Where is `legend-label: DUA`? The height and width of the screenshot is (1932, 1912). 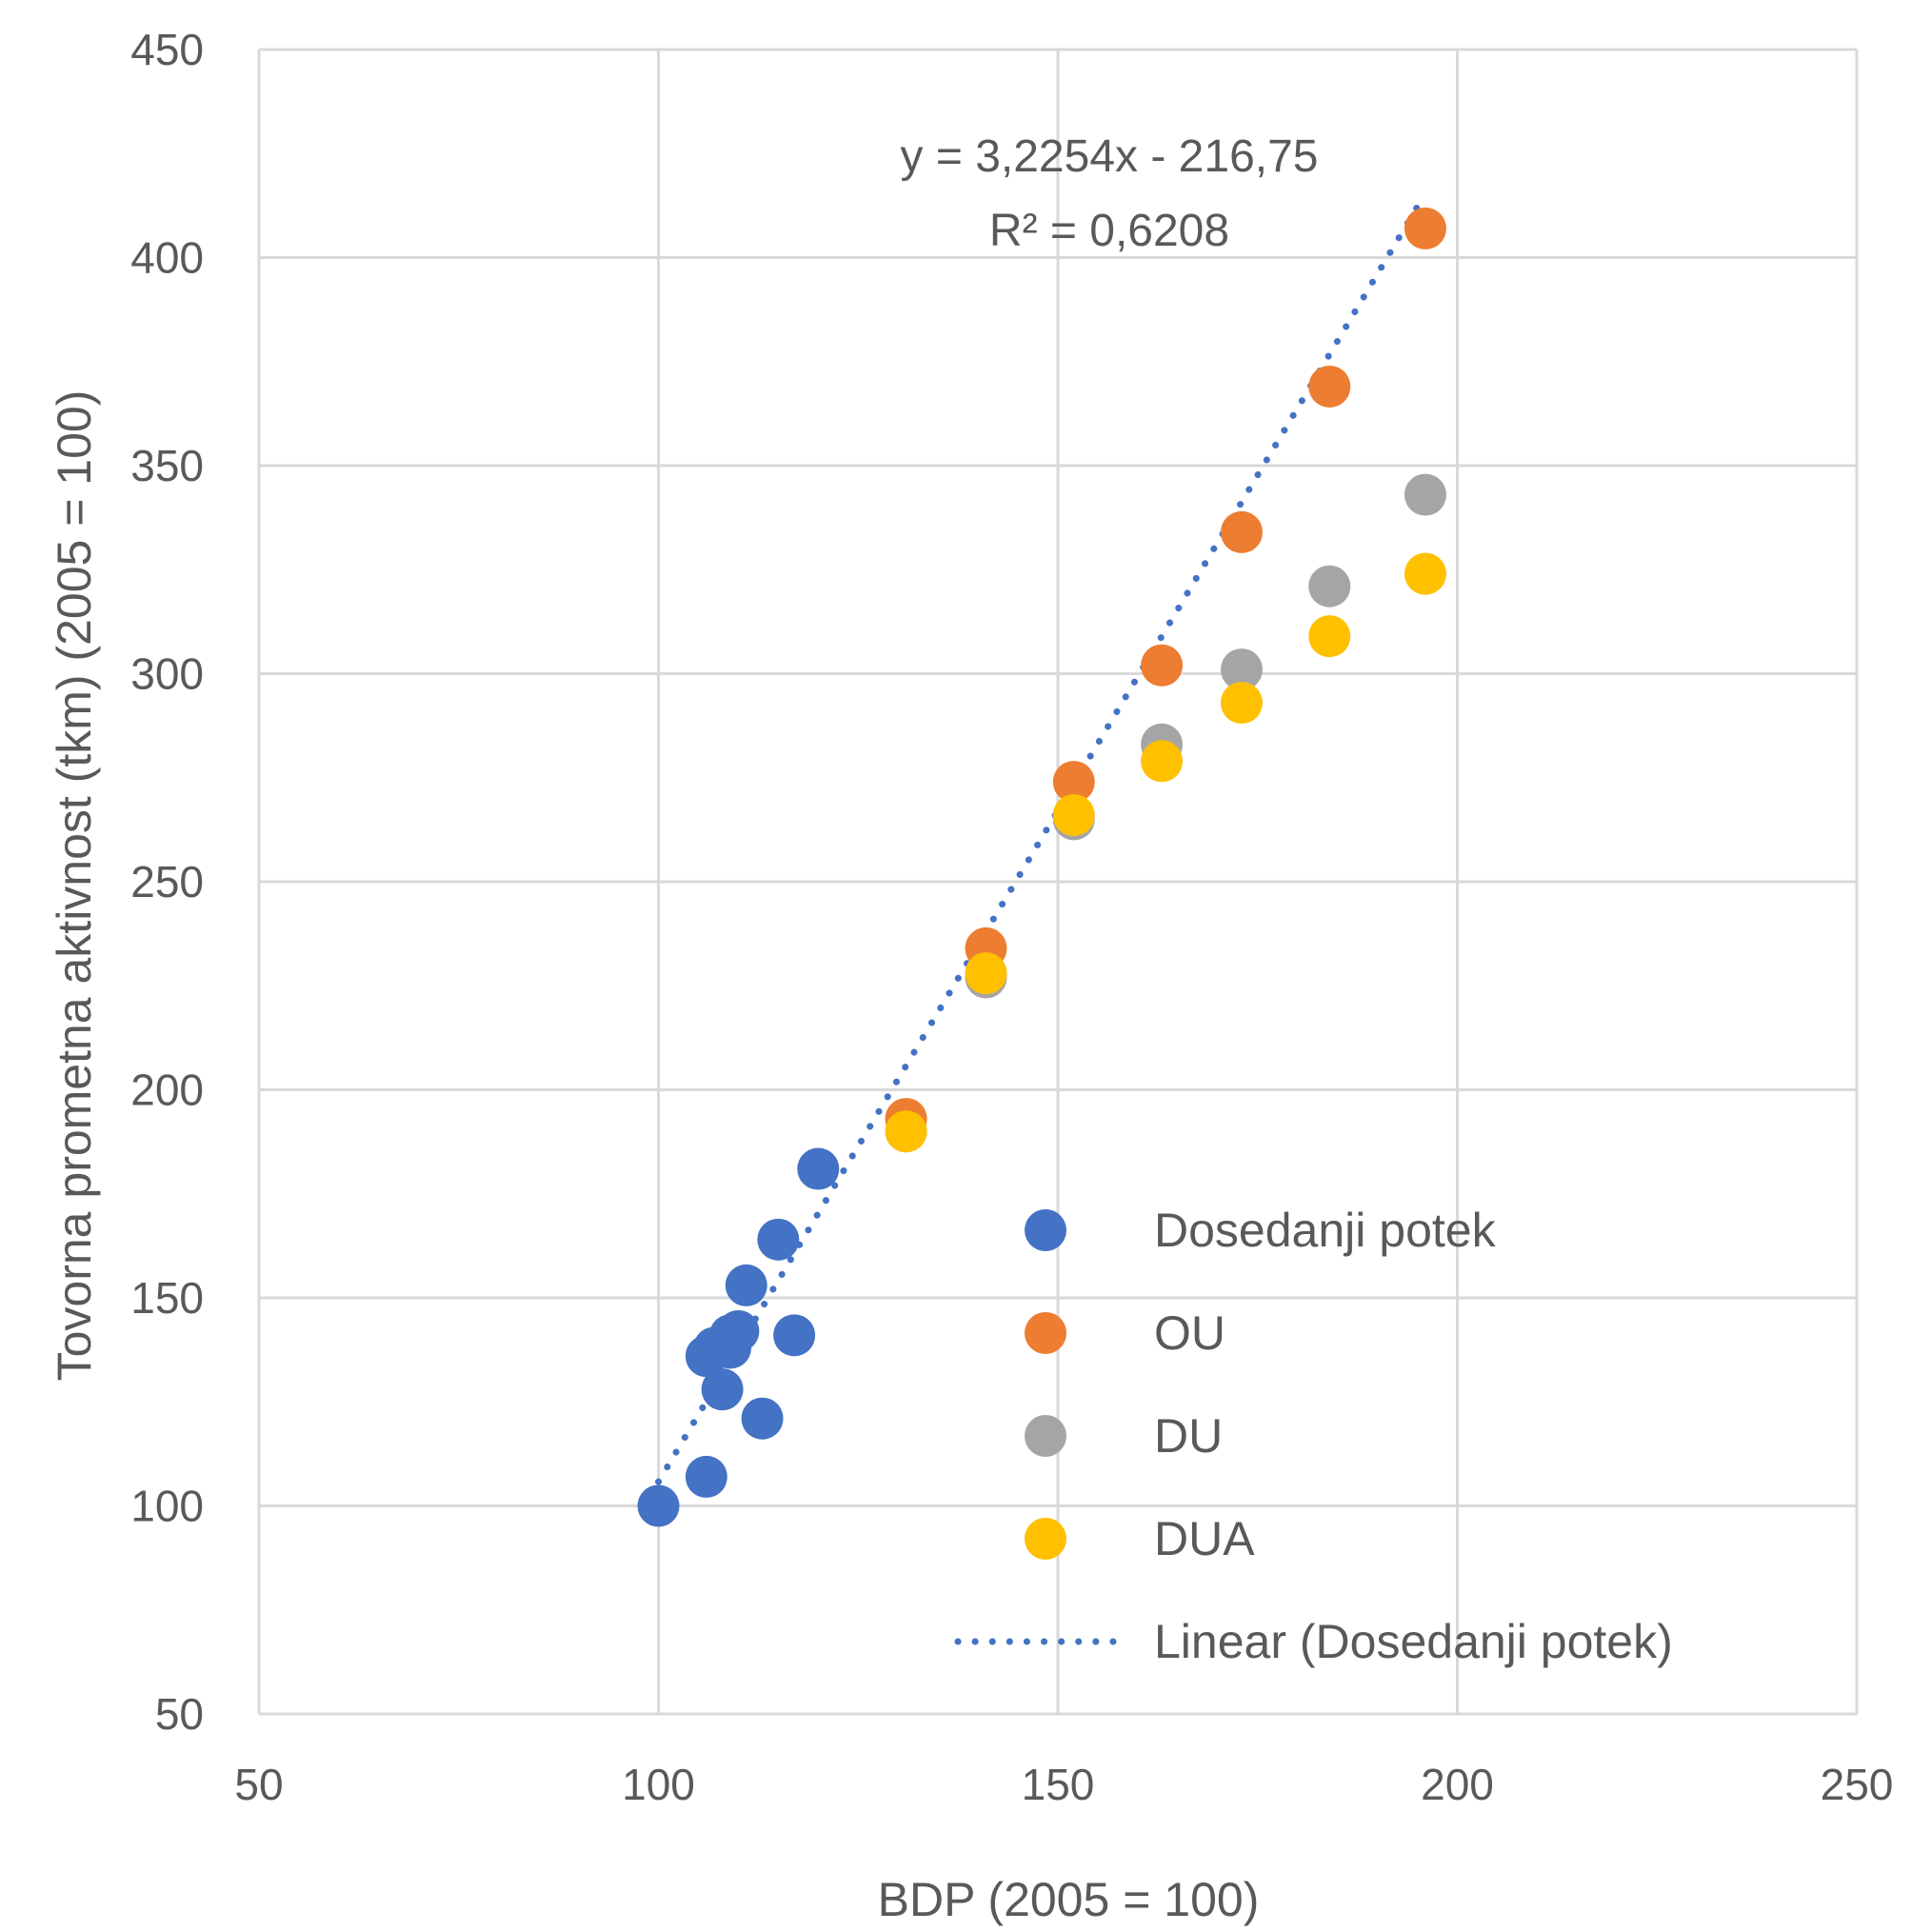 legend-label: DUA is located at coordinates (1204, 1538).